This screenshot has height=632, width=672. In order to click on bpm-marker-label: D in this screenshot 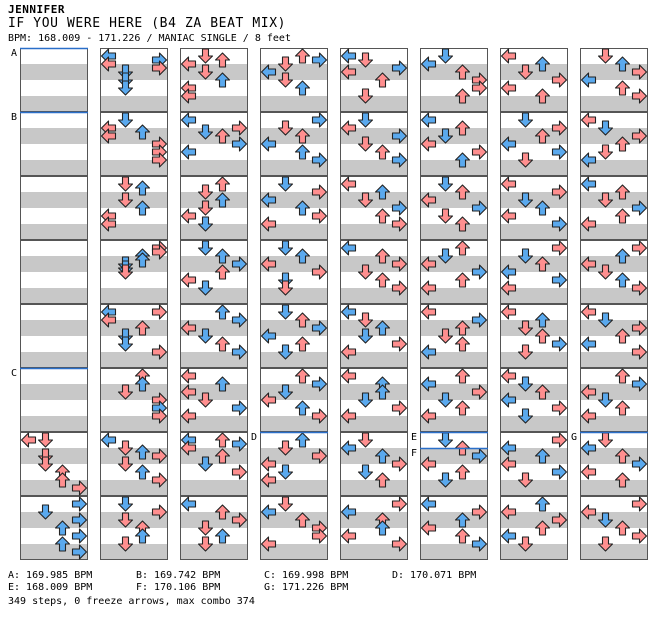, I will do `click(254, 437)`.